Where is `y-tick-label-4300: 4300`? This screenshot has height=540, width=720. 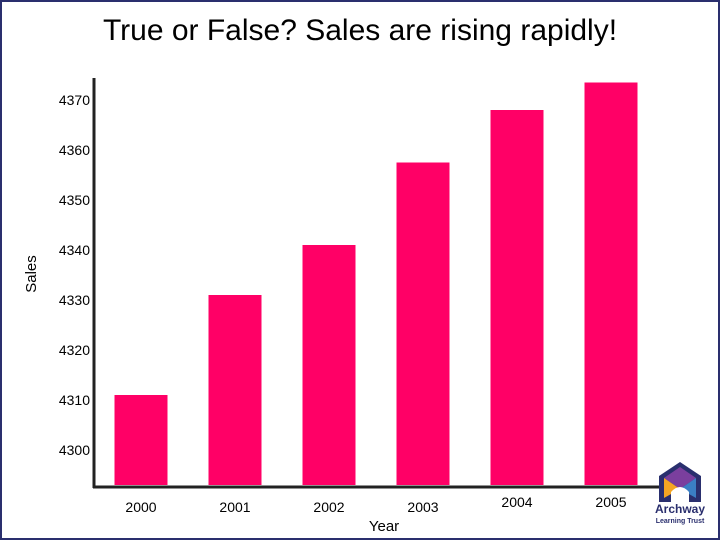
y-tick-label-4300: 4300 is located at coordinates (74, 450).